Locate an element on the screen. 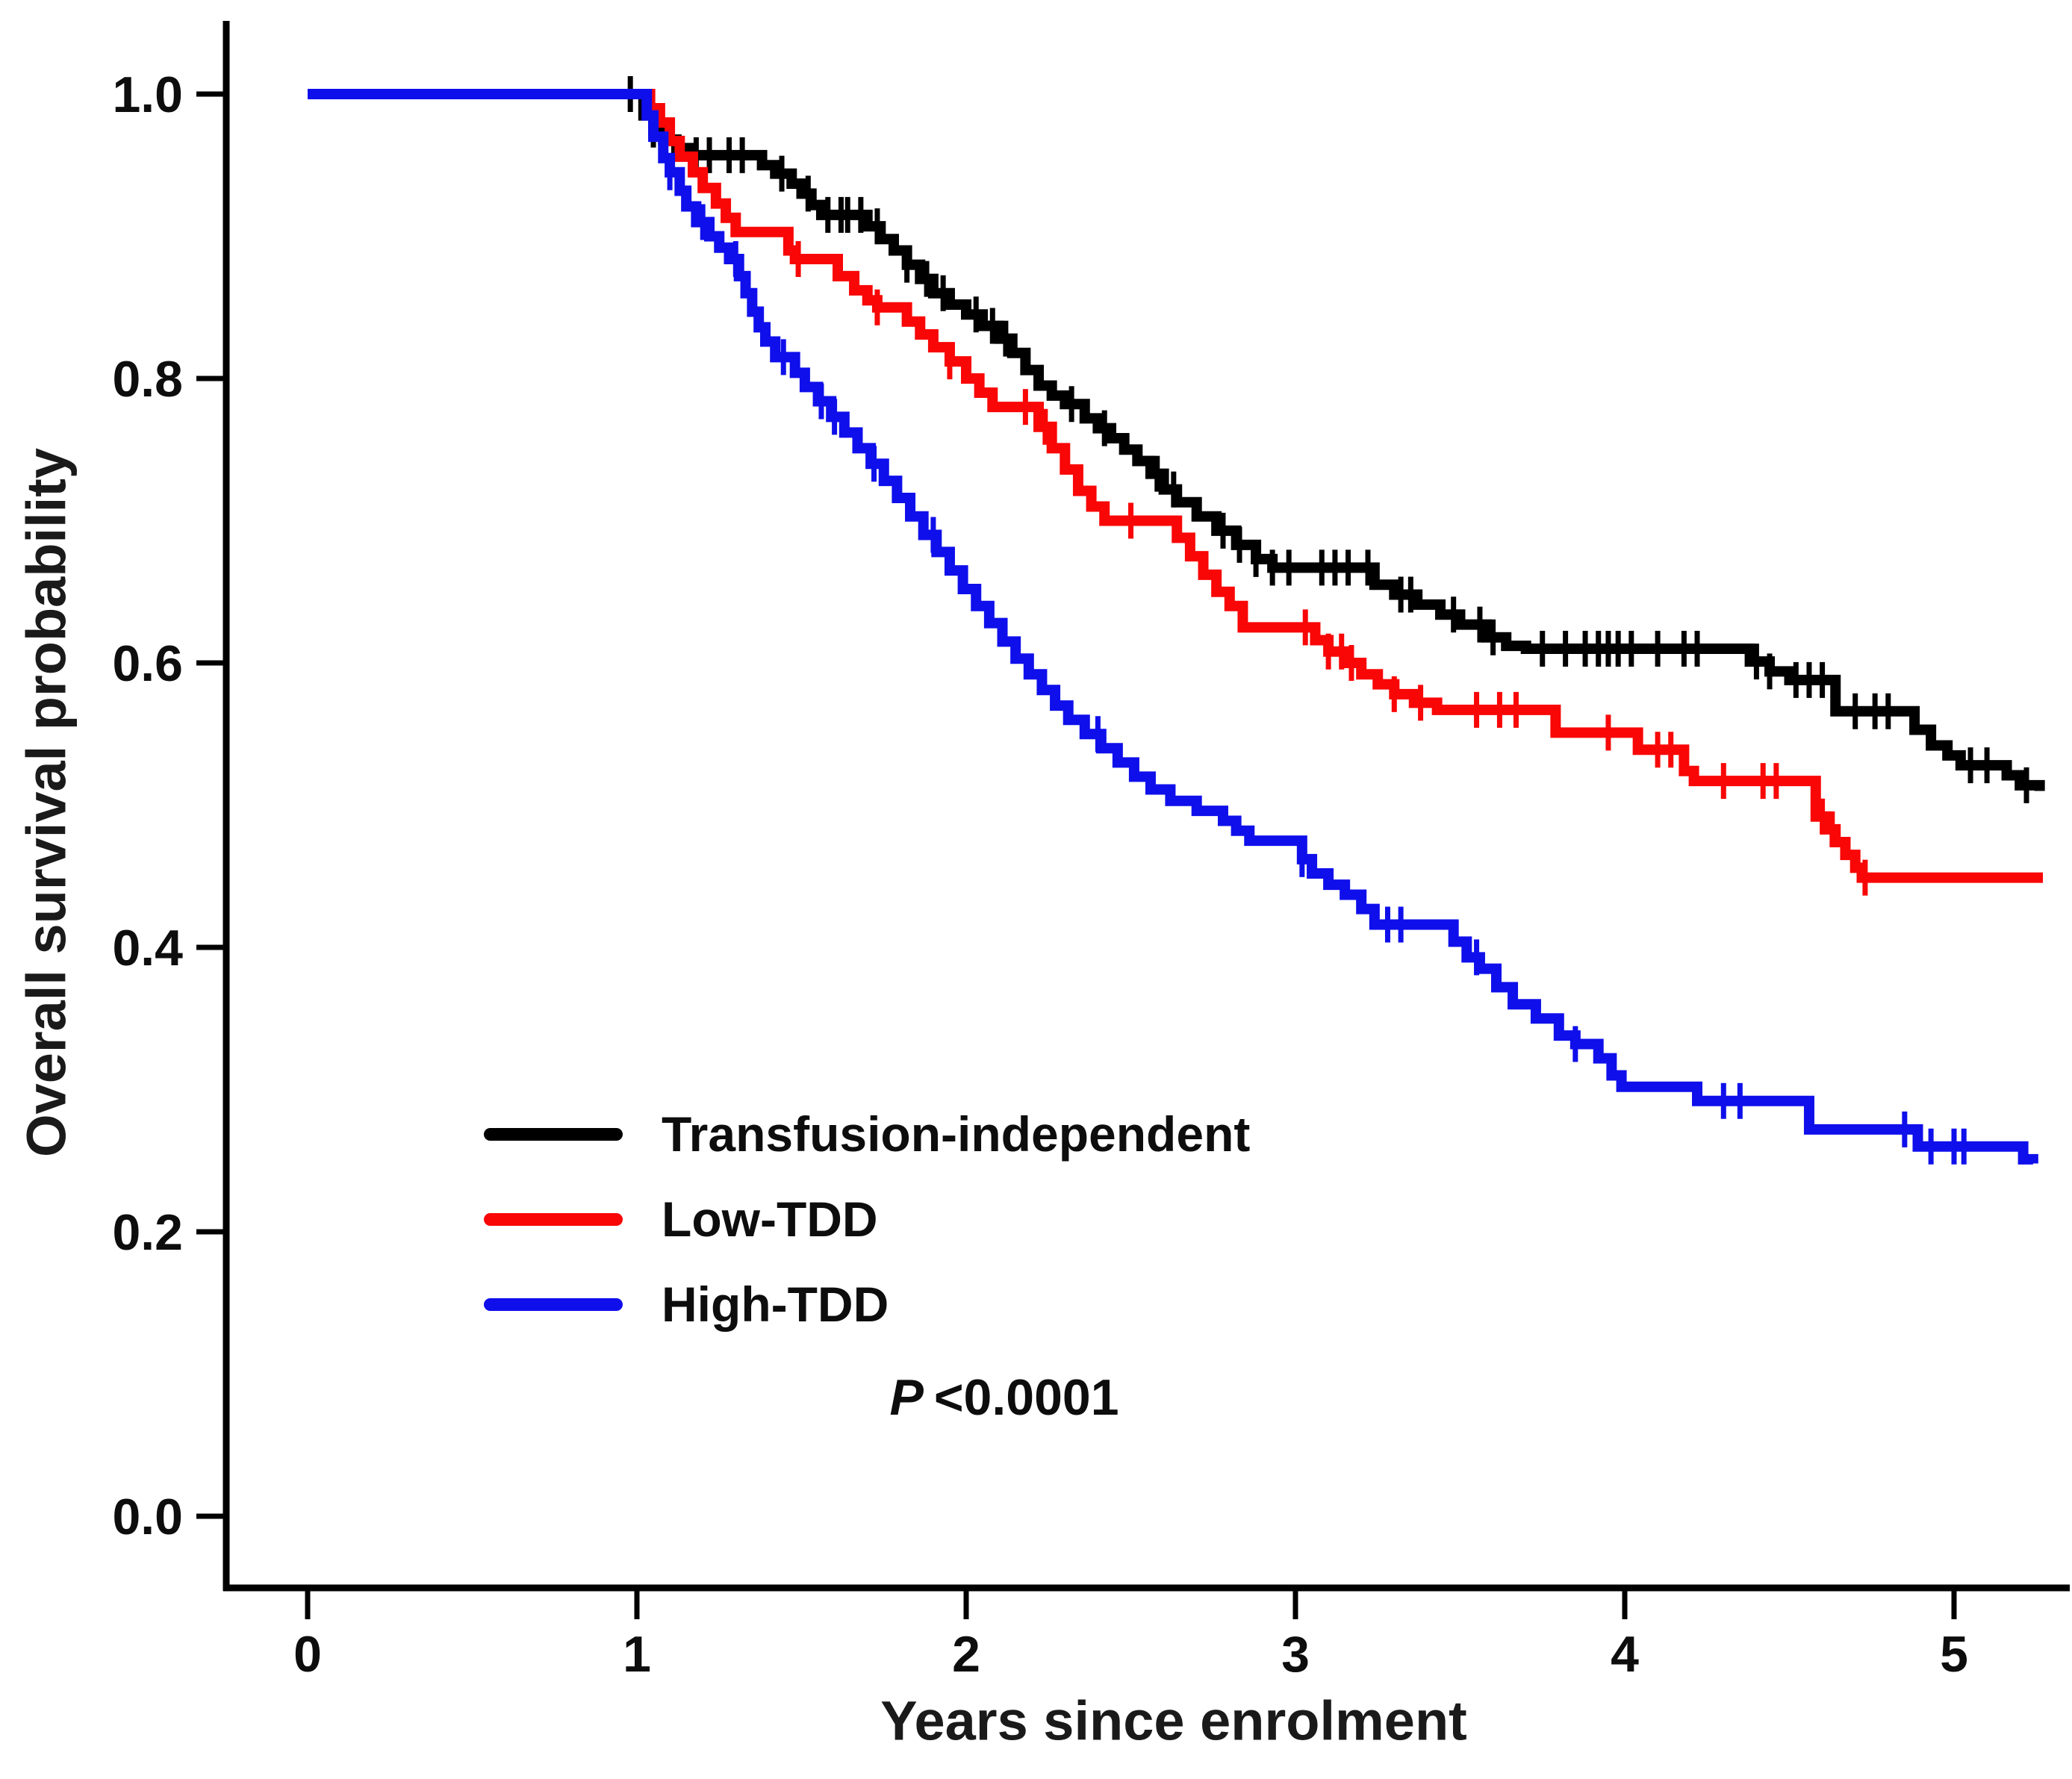 The image size is (2072, 1779). y-tick-label: 0.0 is located at coordinates (147, 1517).